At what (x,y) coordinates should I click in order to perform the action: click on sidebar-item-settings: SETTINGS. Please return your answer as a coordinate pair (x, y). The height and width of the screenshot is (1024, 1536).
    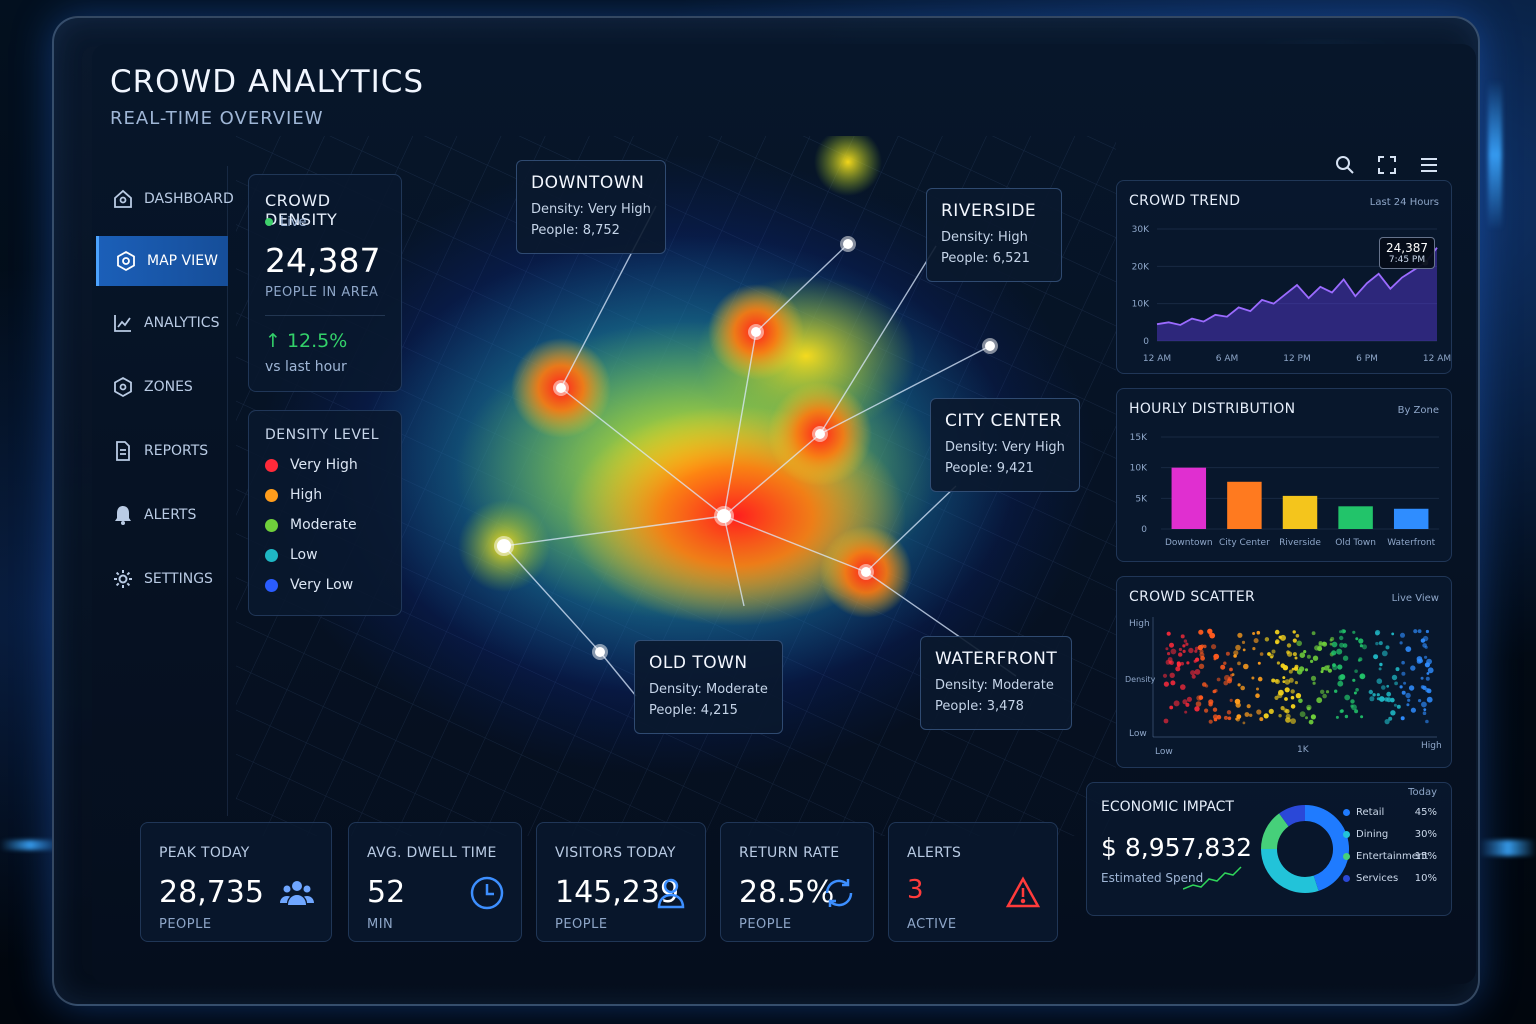
    Looking at the image, I should click on (162, 579).